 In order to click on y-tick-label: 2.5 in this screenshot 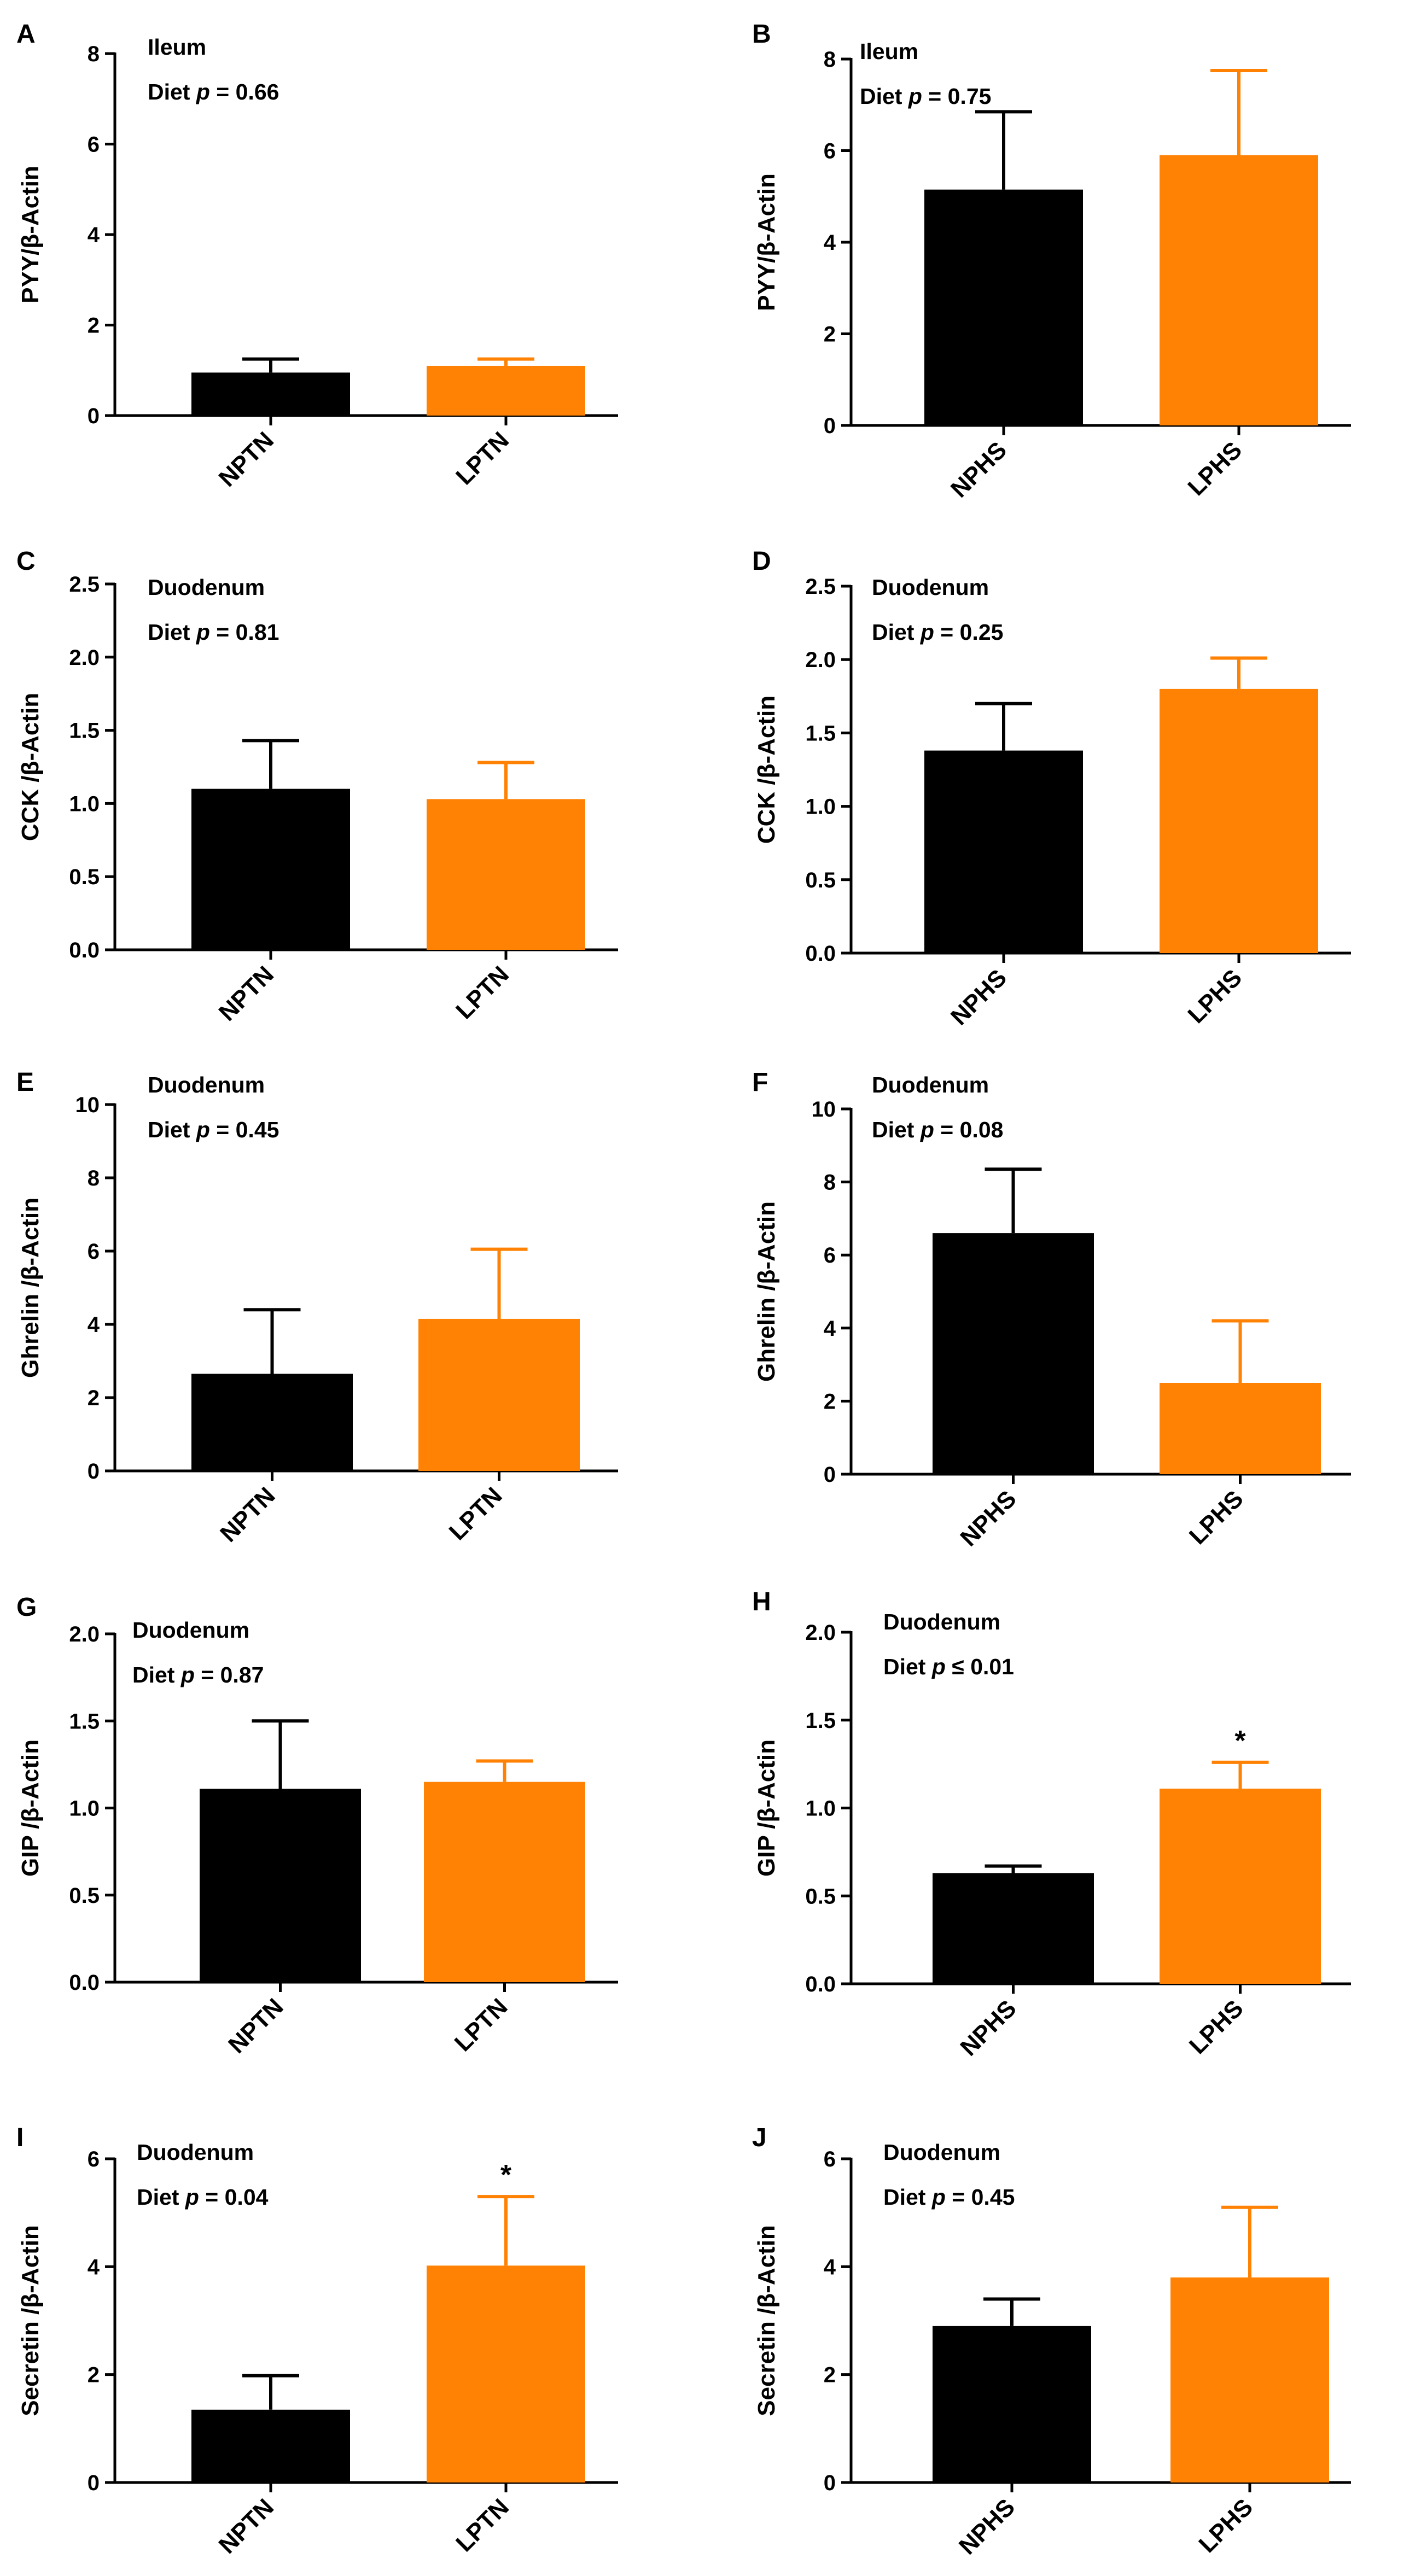, I will do `click(821, 587)`.